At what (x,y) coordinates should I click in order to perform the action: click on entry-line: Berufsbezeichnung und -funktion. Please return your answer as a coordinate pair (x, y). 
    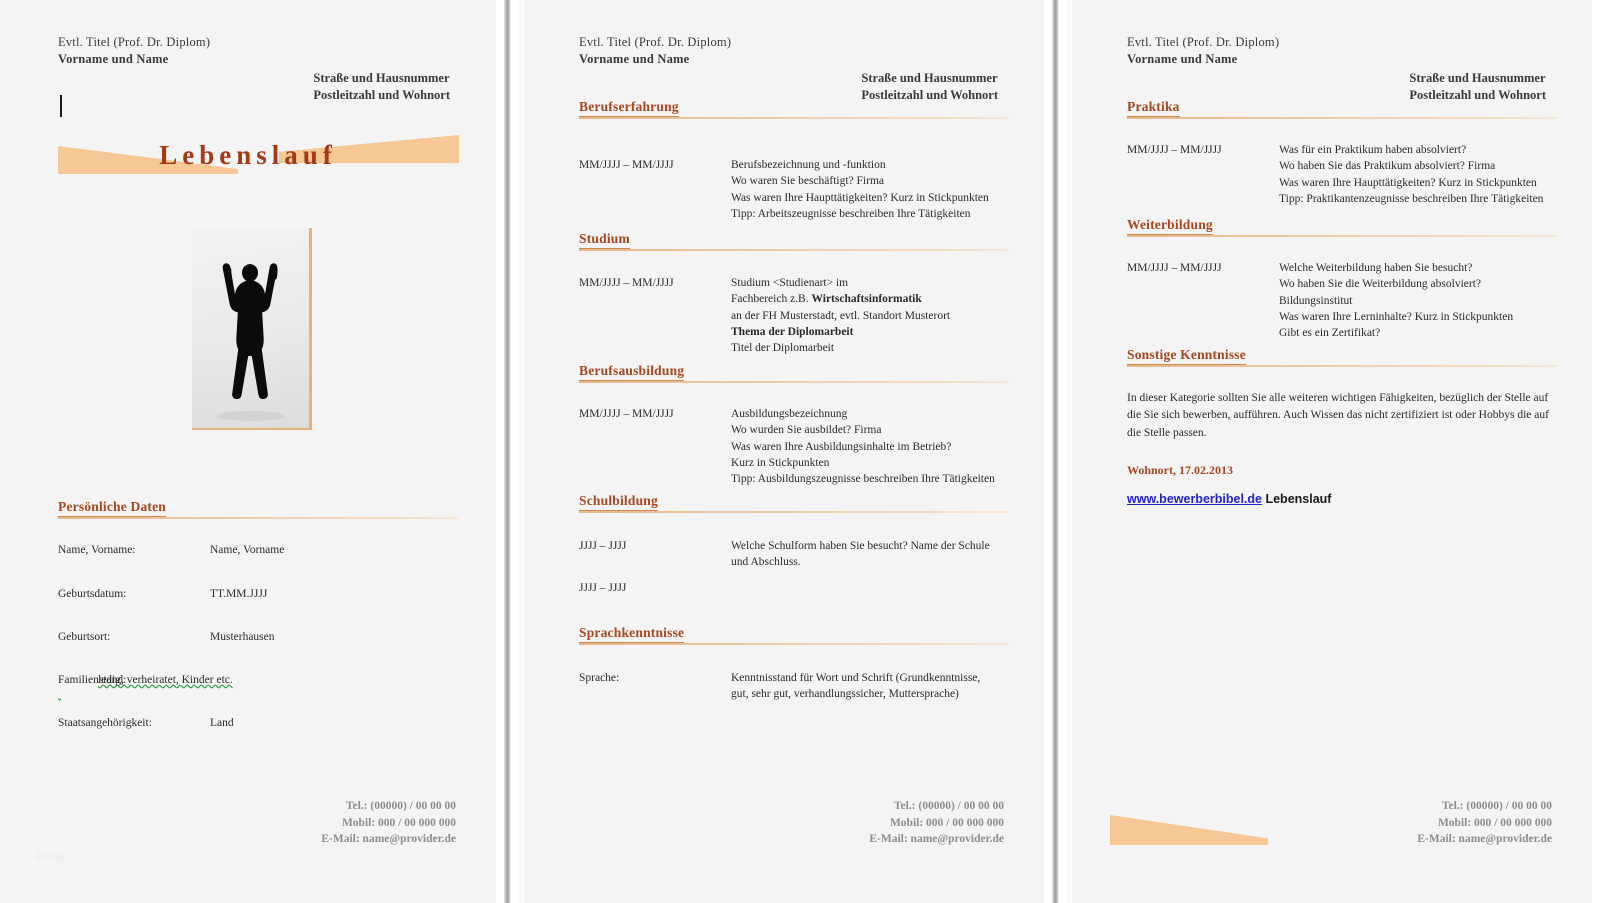
    Looking at the image, I should click on (808, 165).